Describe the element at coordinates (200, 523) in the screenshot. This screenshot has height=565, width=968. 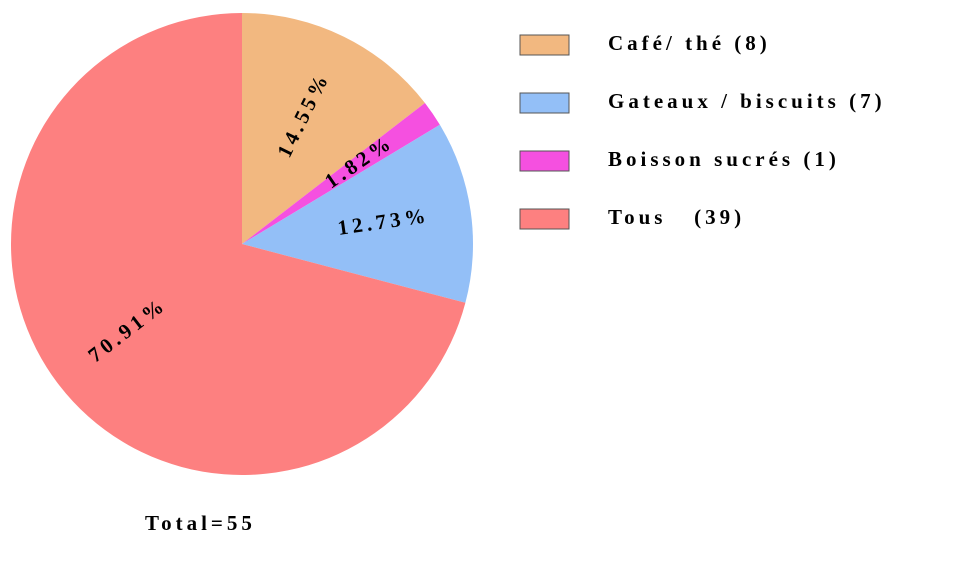
I see `total-note: Total=55` at that location.